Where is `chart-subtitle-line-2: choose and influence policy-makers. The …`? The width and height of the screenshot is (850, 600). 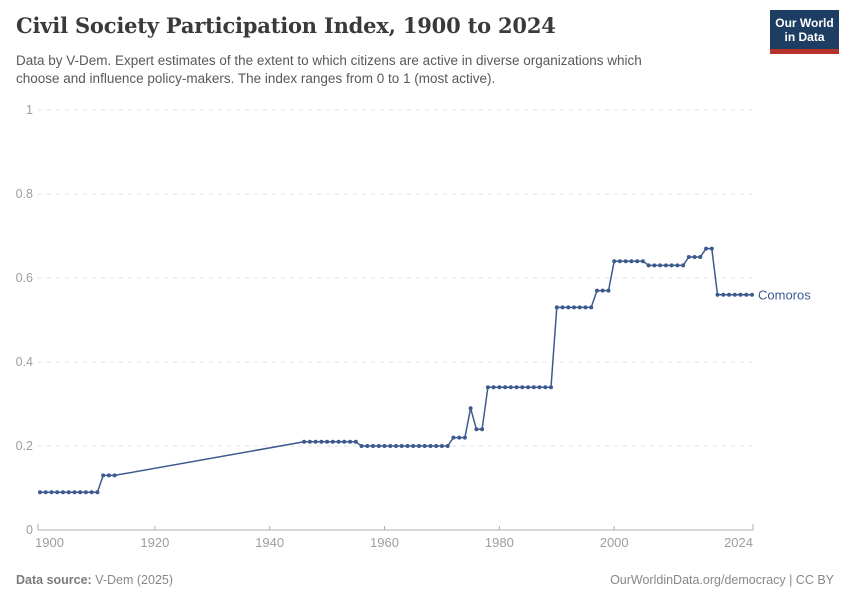 chart-subtitle-line-2: choose and influence policy-makers. The … is located at coordinates (256, 78).